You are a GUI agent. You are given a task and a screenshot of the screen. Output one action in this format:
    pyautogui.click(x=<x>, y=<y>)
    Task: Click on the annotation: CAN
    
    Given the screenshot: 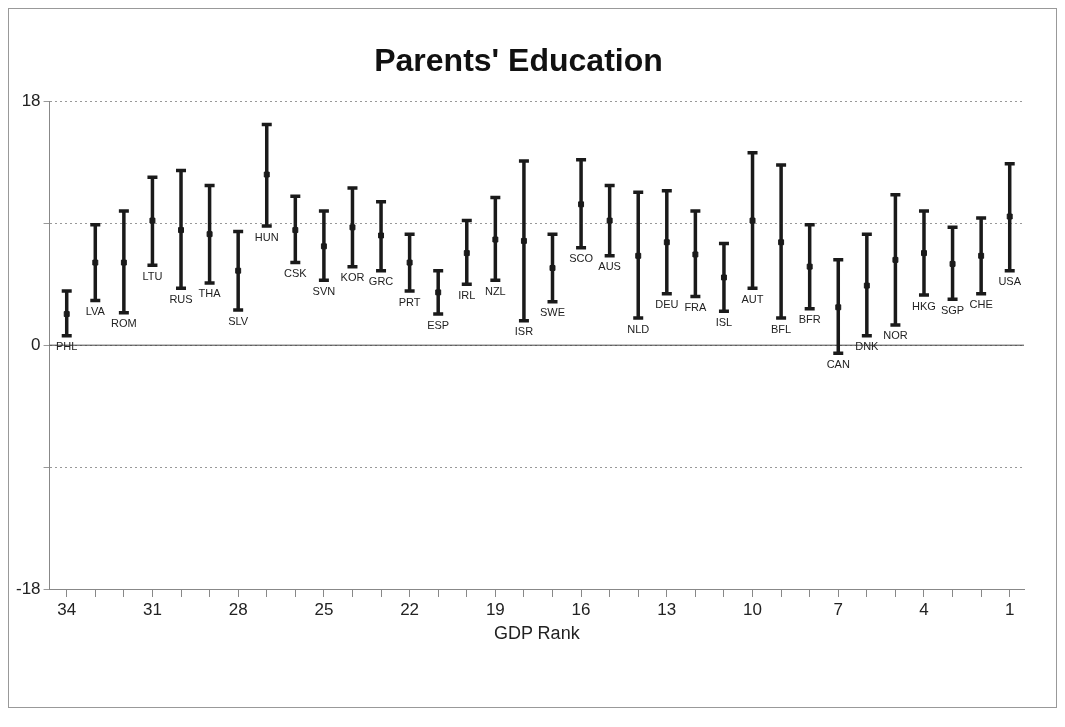 What is the action you would take?
    pyautogui.click(x=838, y=363)
    